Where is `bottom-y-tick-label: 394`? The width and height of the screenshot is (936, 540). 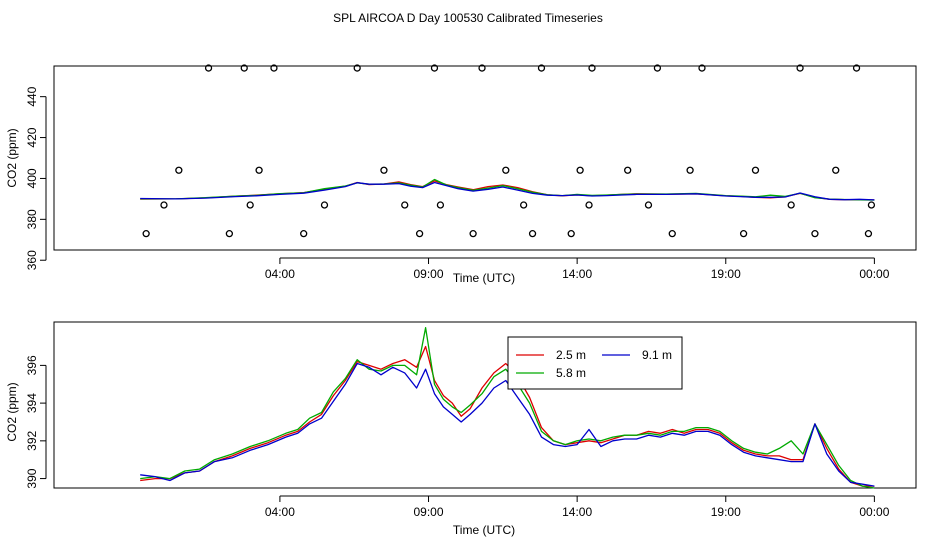
bottom-y-tick-label: 394 is located at coordinates (32, 403).